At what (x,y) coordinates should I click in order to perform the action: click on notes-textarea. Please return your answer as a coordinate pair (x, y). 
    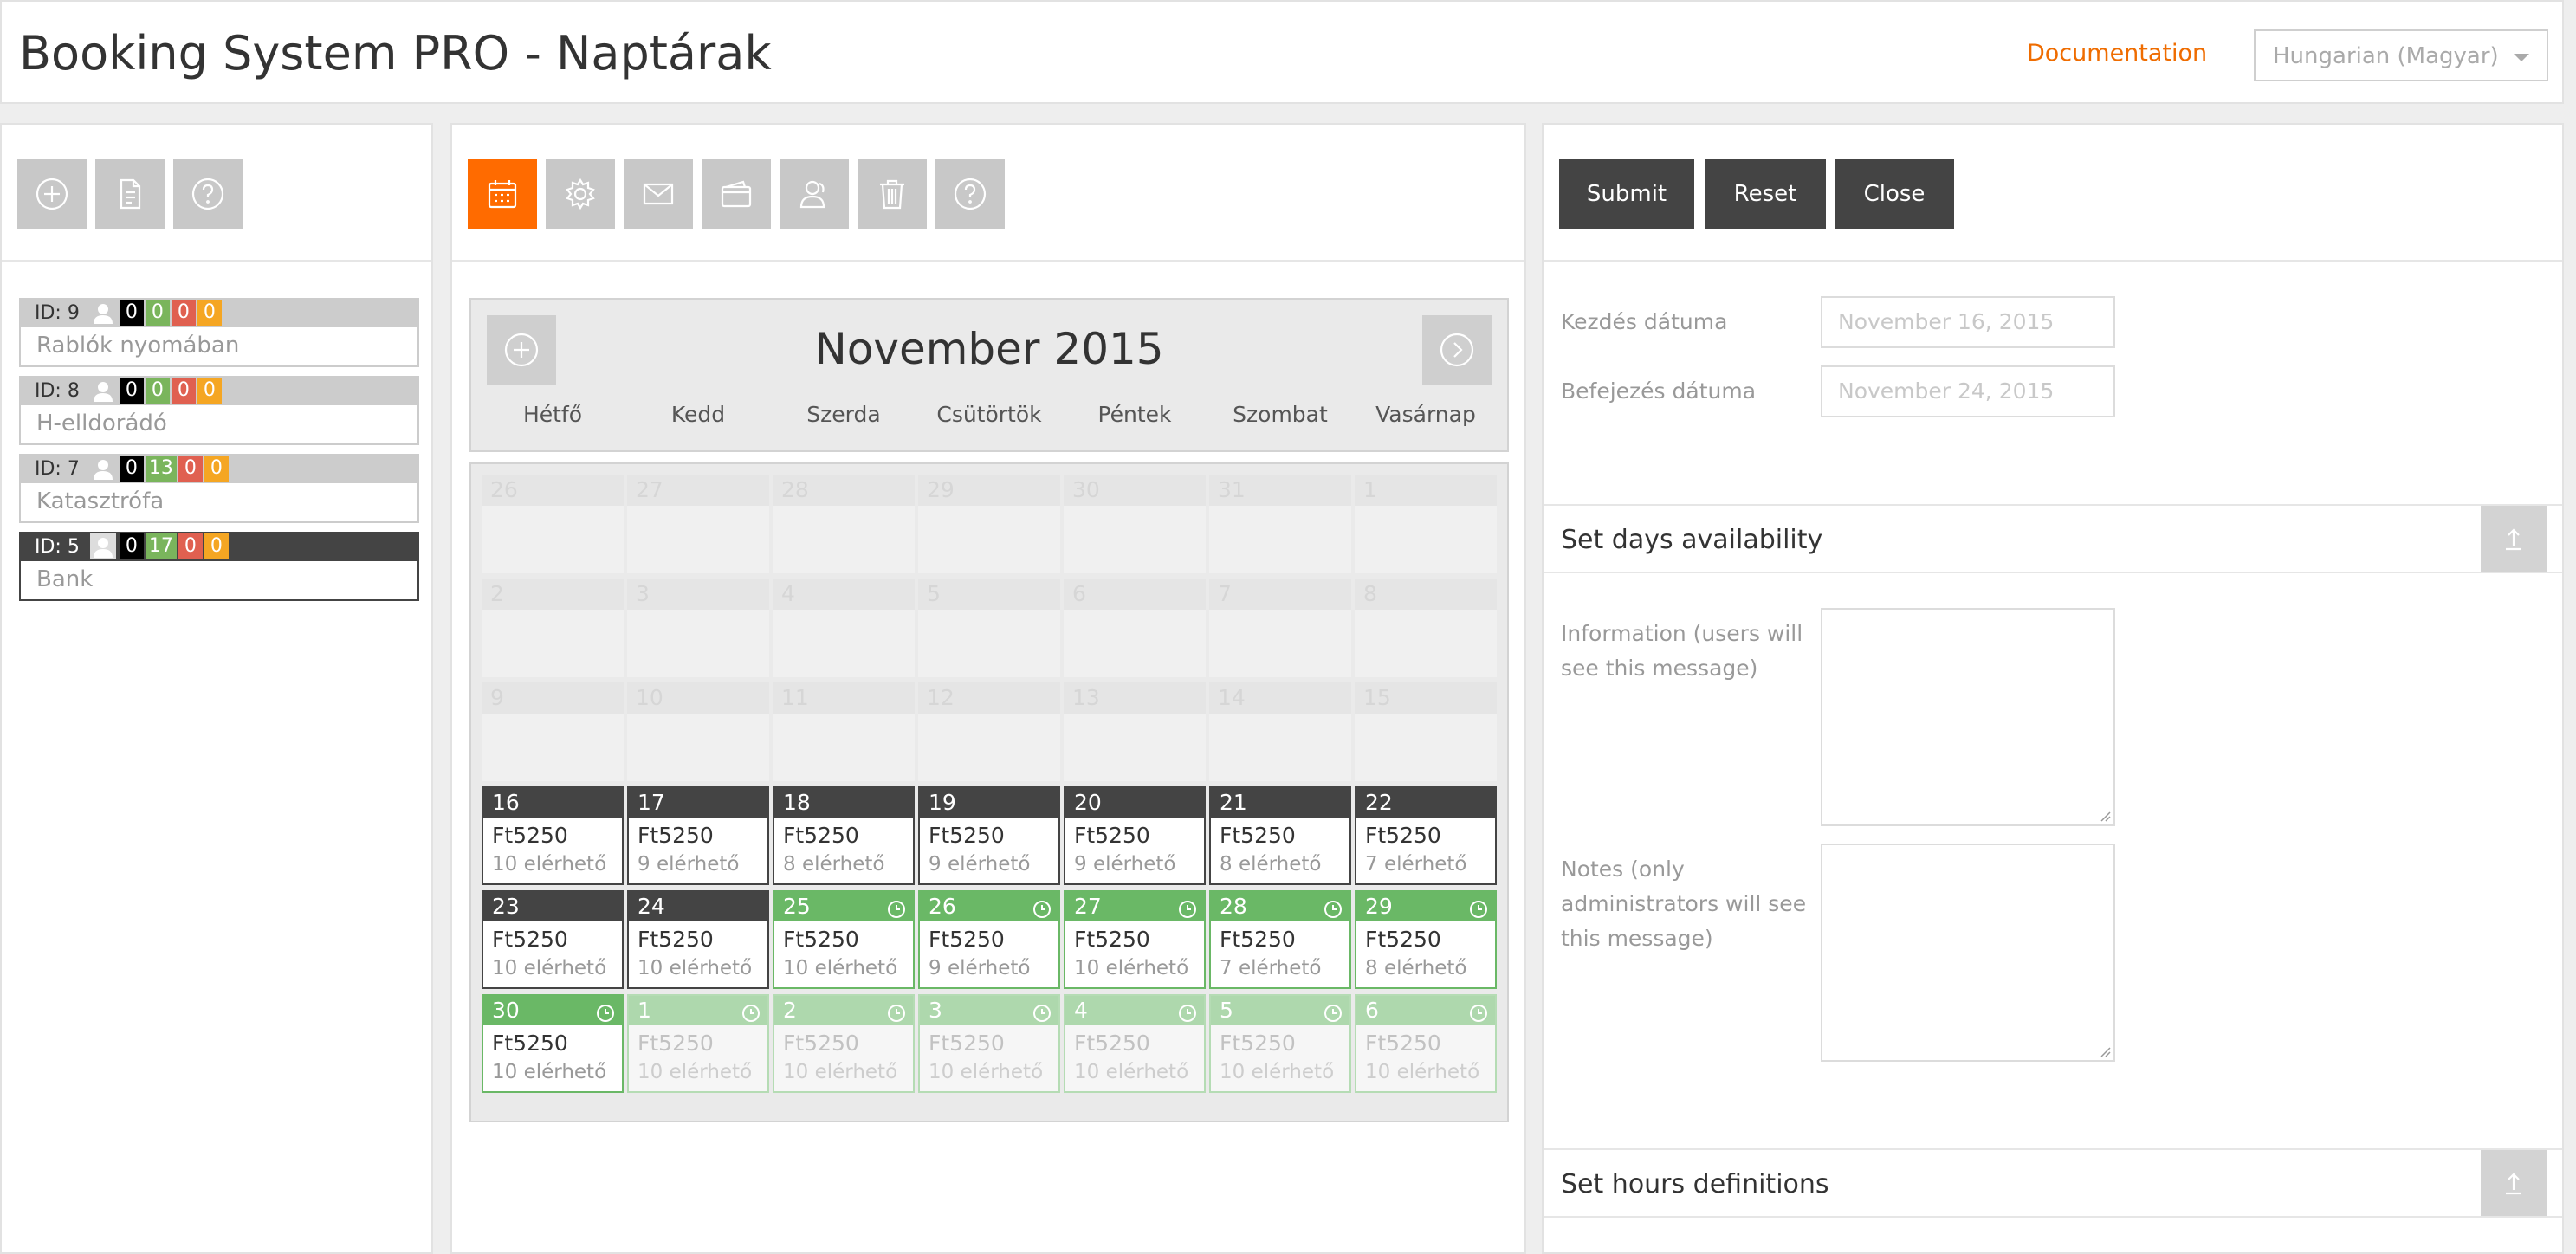
    Looking at the image, I should click on (1968, 953).